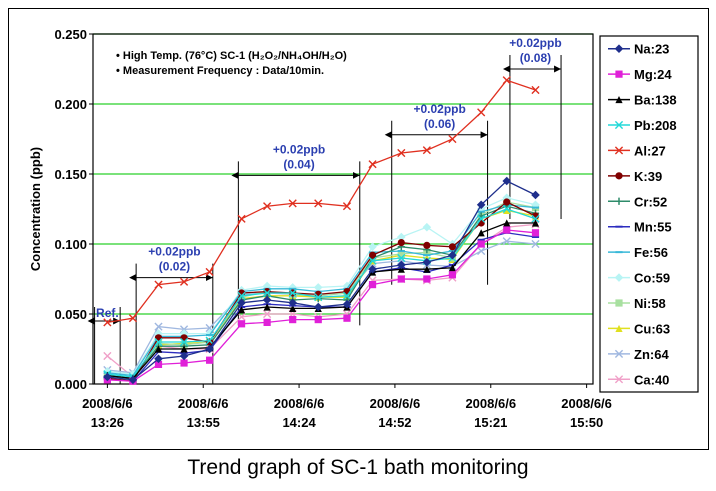 The height and width of the screenshot is (491, 716). Describe the element at coordinates (490, 422) in the screenshot. I see `x-tick-time: 15:21` at that location.